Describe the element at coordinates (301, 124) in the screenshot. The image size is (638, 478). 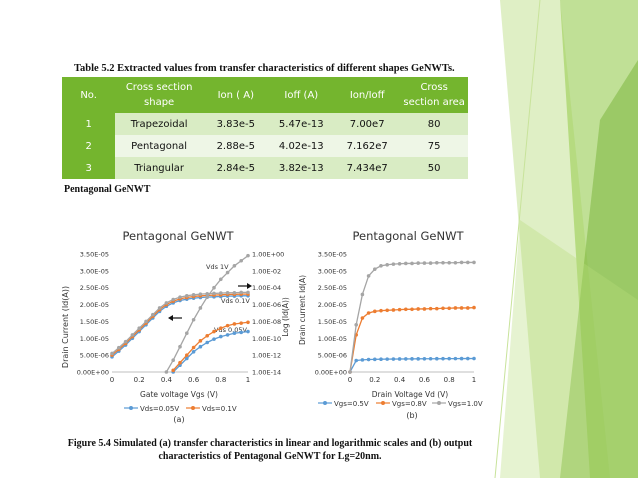
I see `cell: 5.47e-13` at that location.